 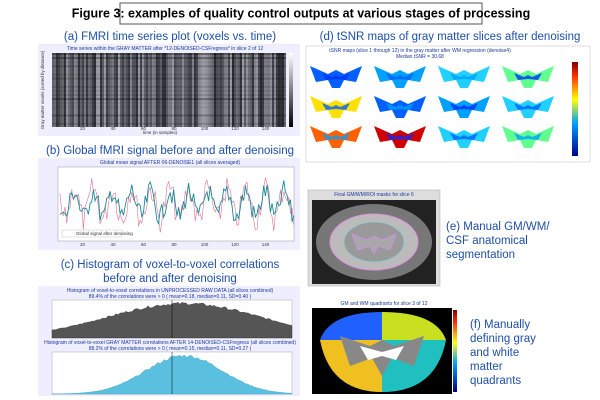 What do you see at coordinates (455, 351) in the screenshot?
I see `colorbar-f` at bounding box center [455, 351].